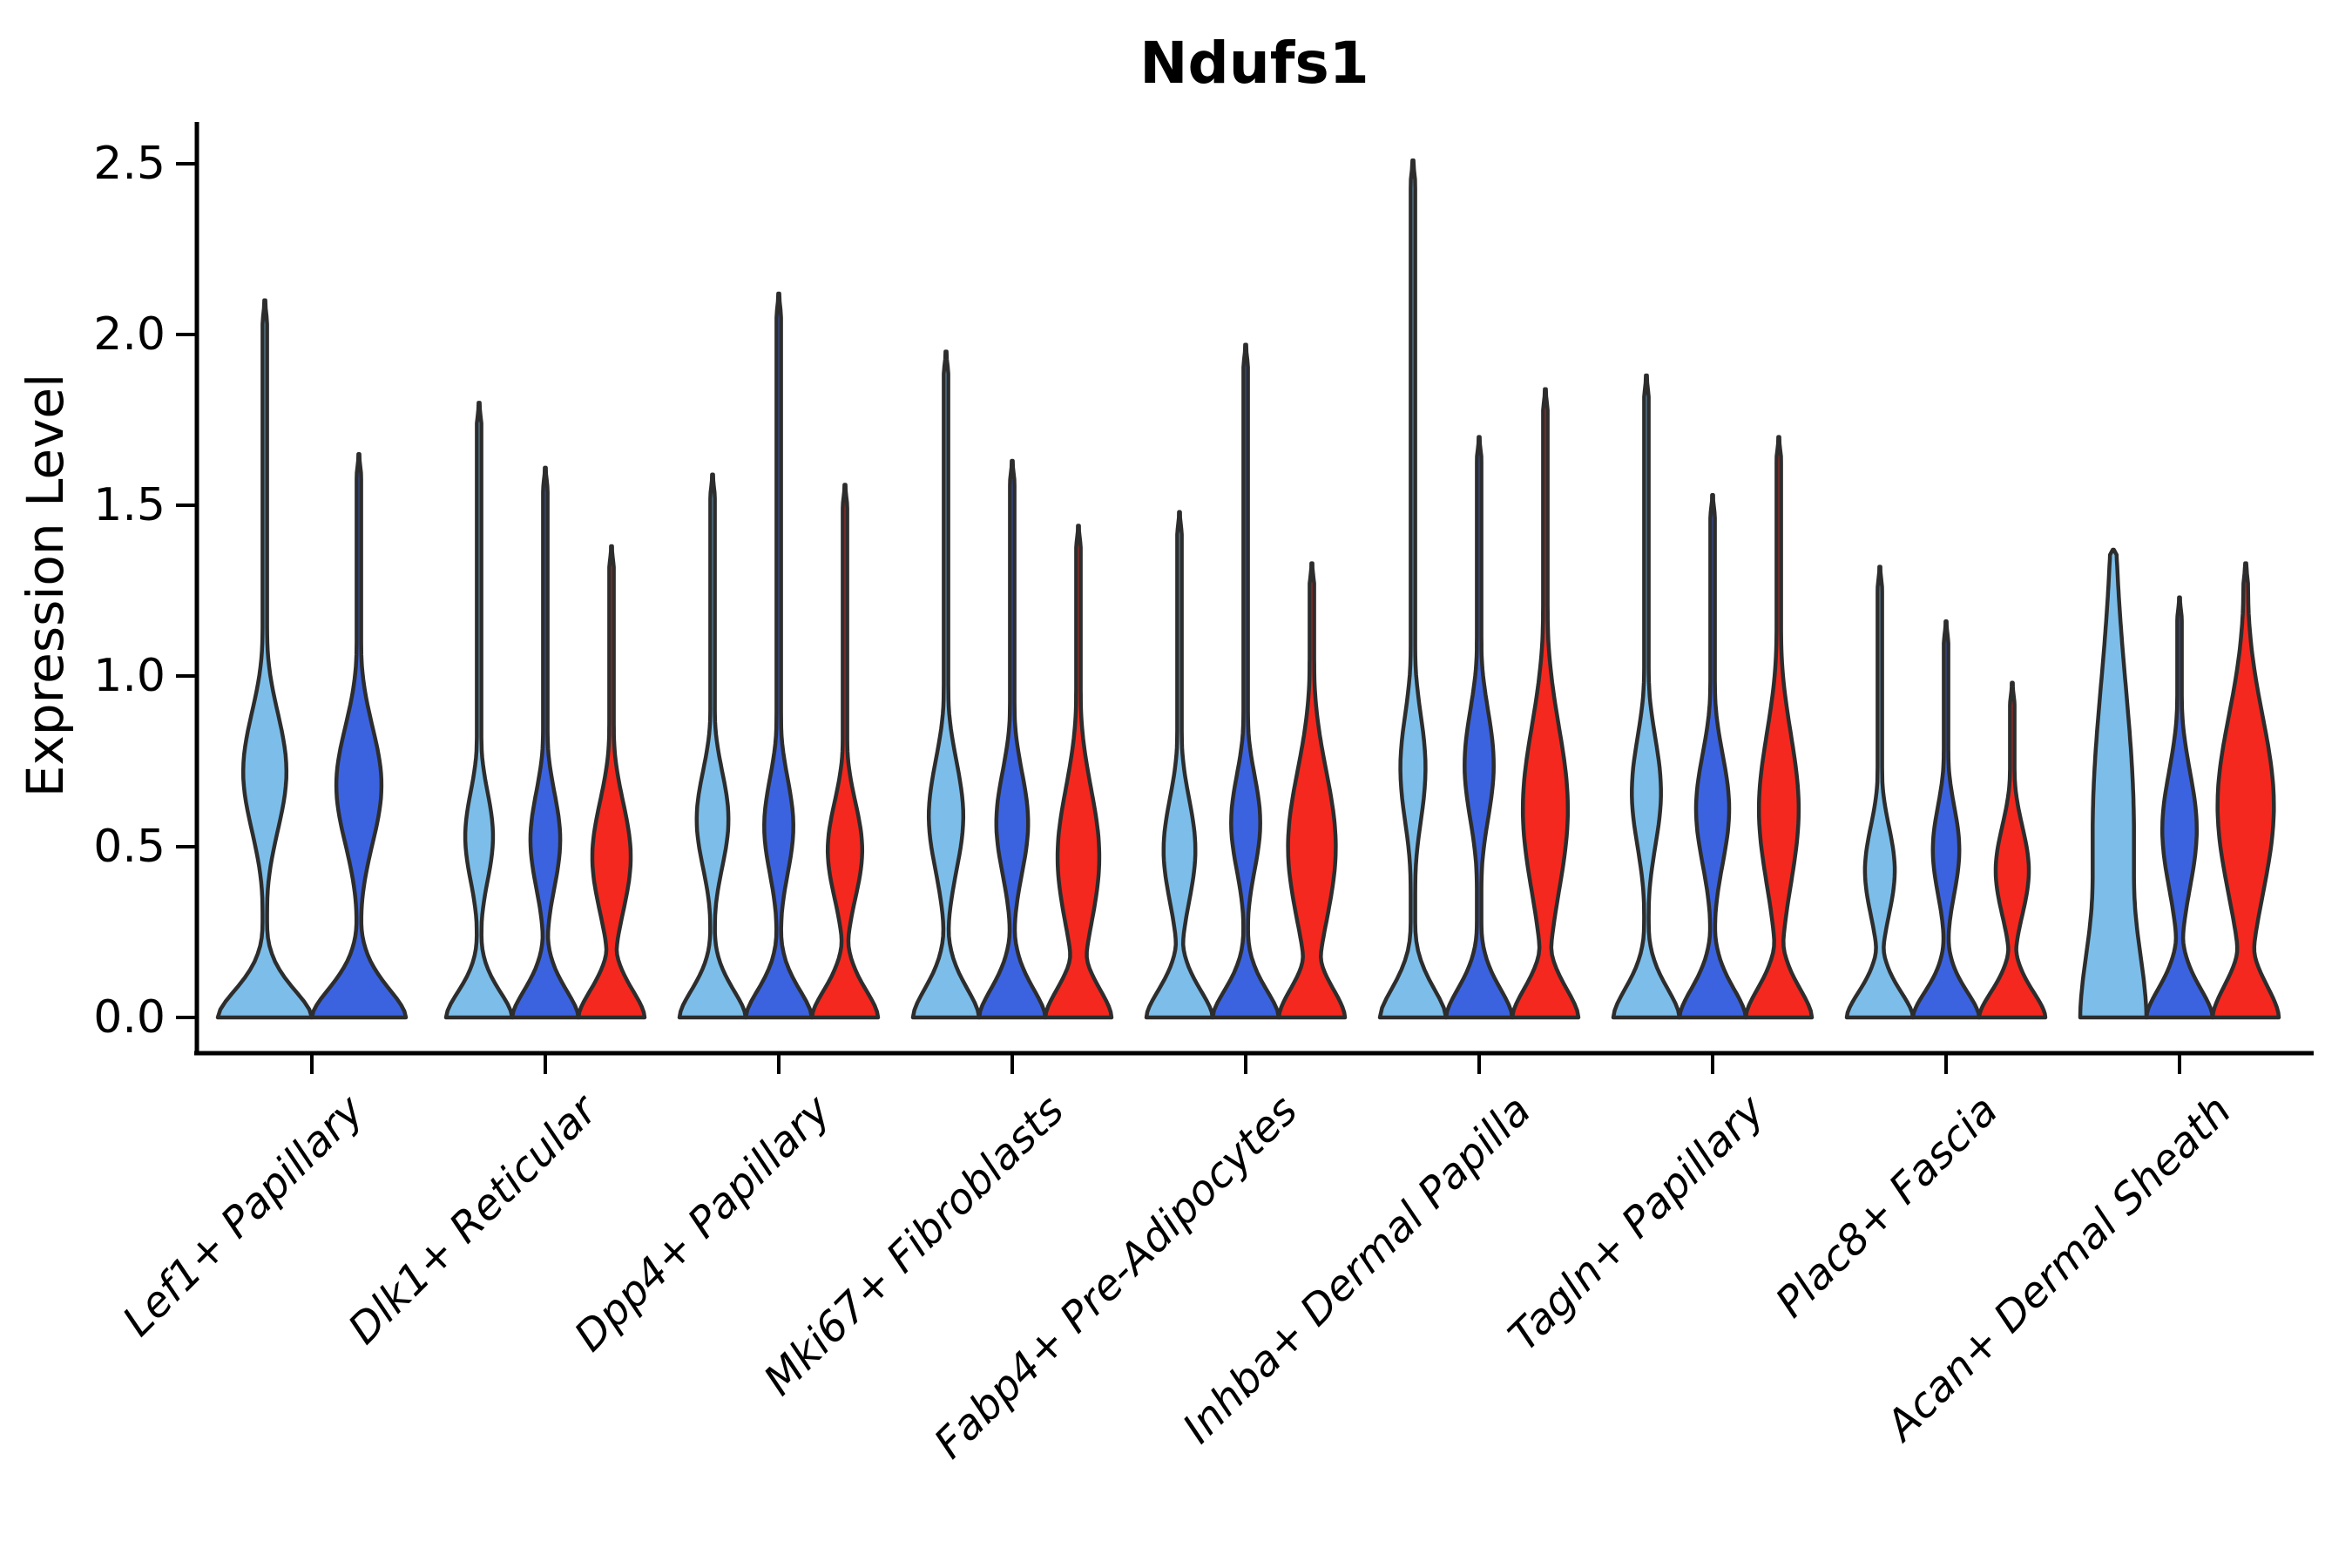 The width and height of the screenshot is (2352, 1568). Describe the element at coordinates (129, 847) in the screenshot. I see `y-tick-label-0.5: 0.5` at that location.